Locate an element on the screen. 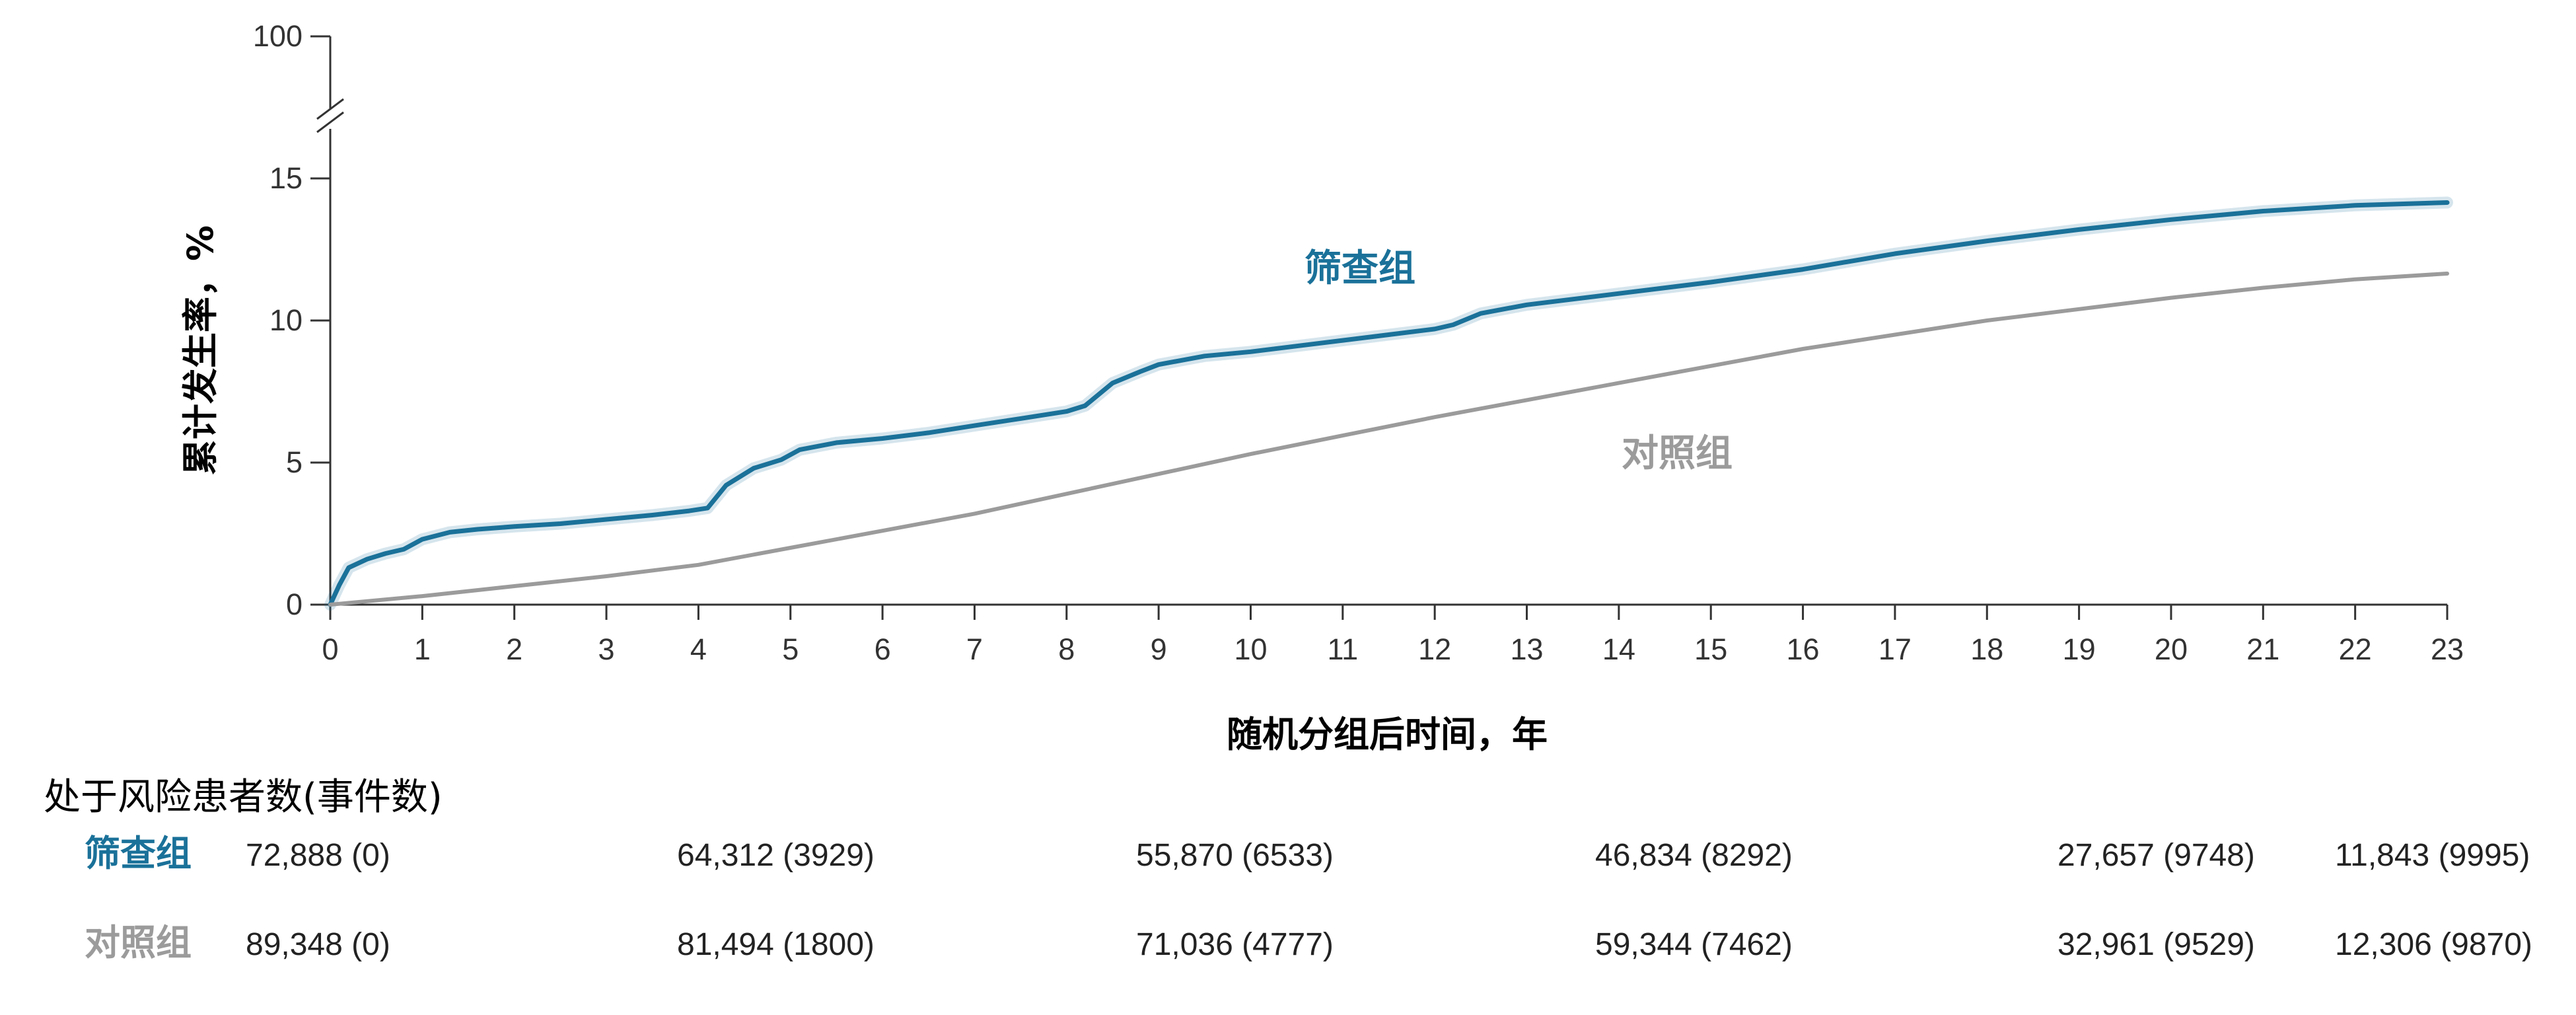 This screenshot has height=1015, width=2576. x-axis-title: 随机分组后时间，年 is located at coordinates (1388, 735).